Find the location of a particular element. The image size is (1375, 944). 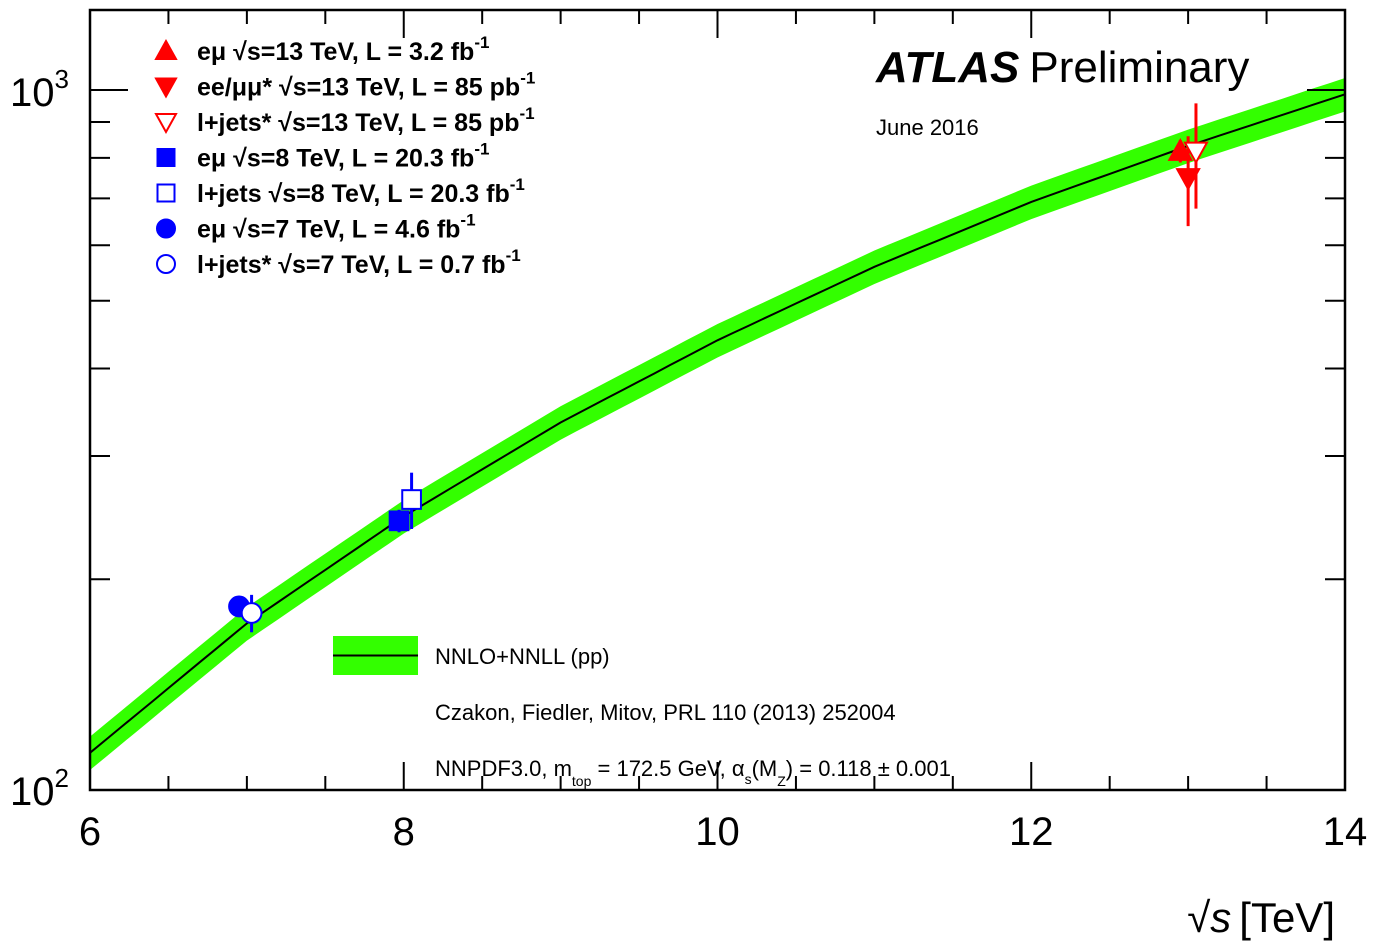

x-tick-label: 14 is located at coordinates (1345, 832).